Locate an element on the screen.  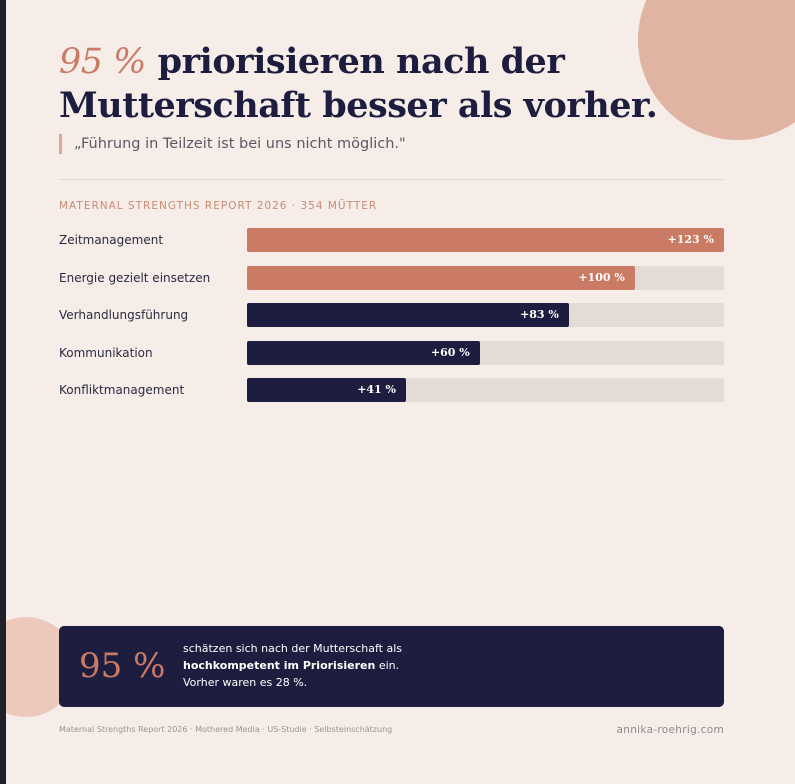
headline-line1: priorisieren nach der is located at coordinates (355, 61).